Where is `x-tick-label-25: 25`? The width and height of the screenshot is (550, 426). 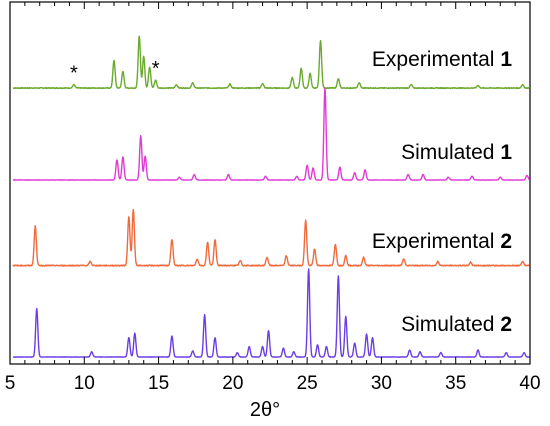 x-tick-label-25: 25 is located at coordinates (307, 383).